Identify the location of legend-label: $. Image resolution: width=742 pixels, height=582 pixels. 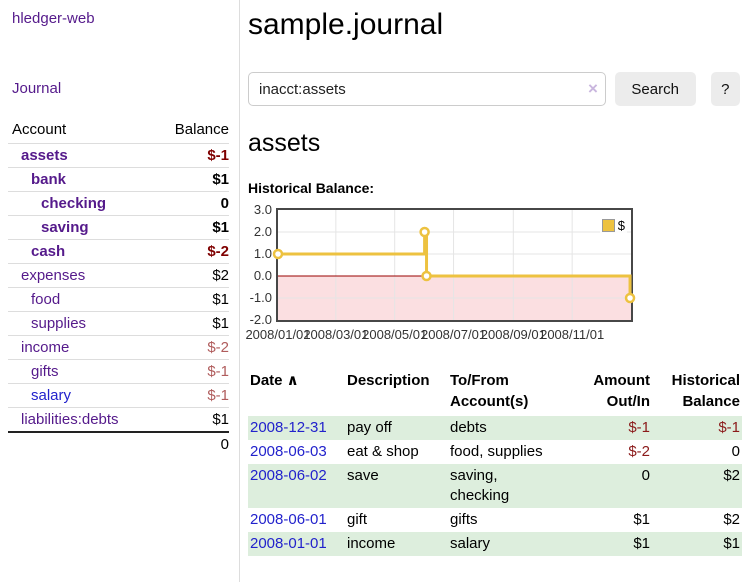
(621, 225).